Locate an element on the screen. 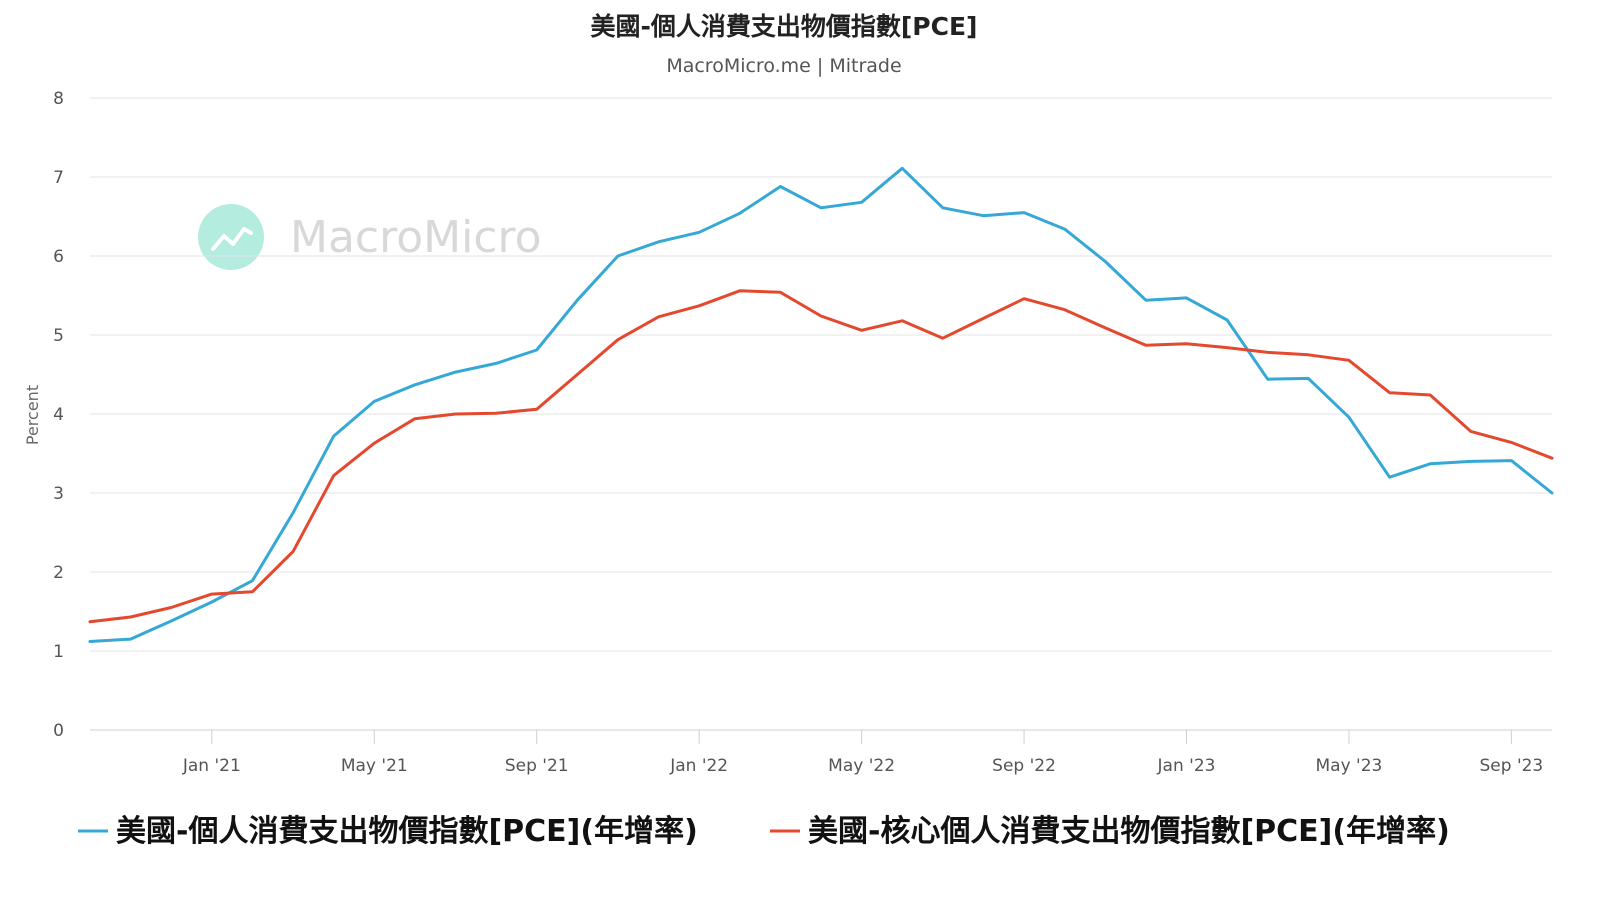 The image size is (1600, 904). watermark-text: MacroMicro is located at coordinates (416, 237).